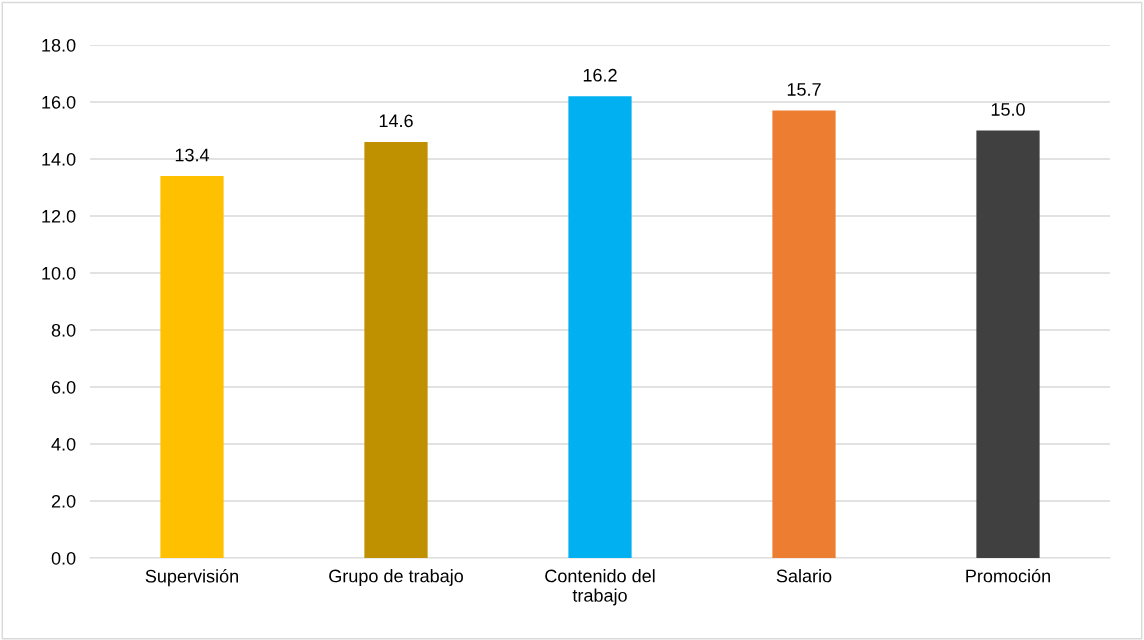 This screenshot has height=640, width=1144. I want to click on data-label: 16.2, so click(600, 75).